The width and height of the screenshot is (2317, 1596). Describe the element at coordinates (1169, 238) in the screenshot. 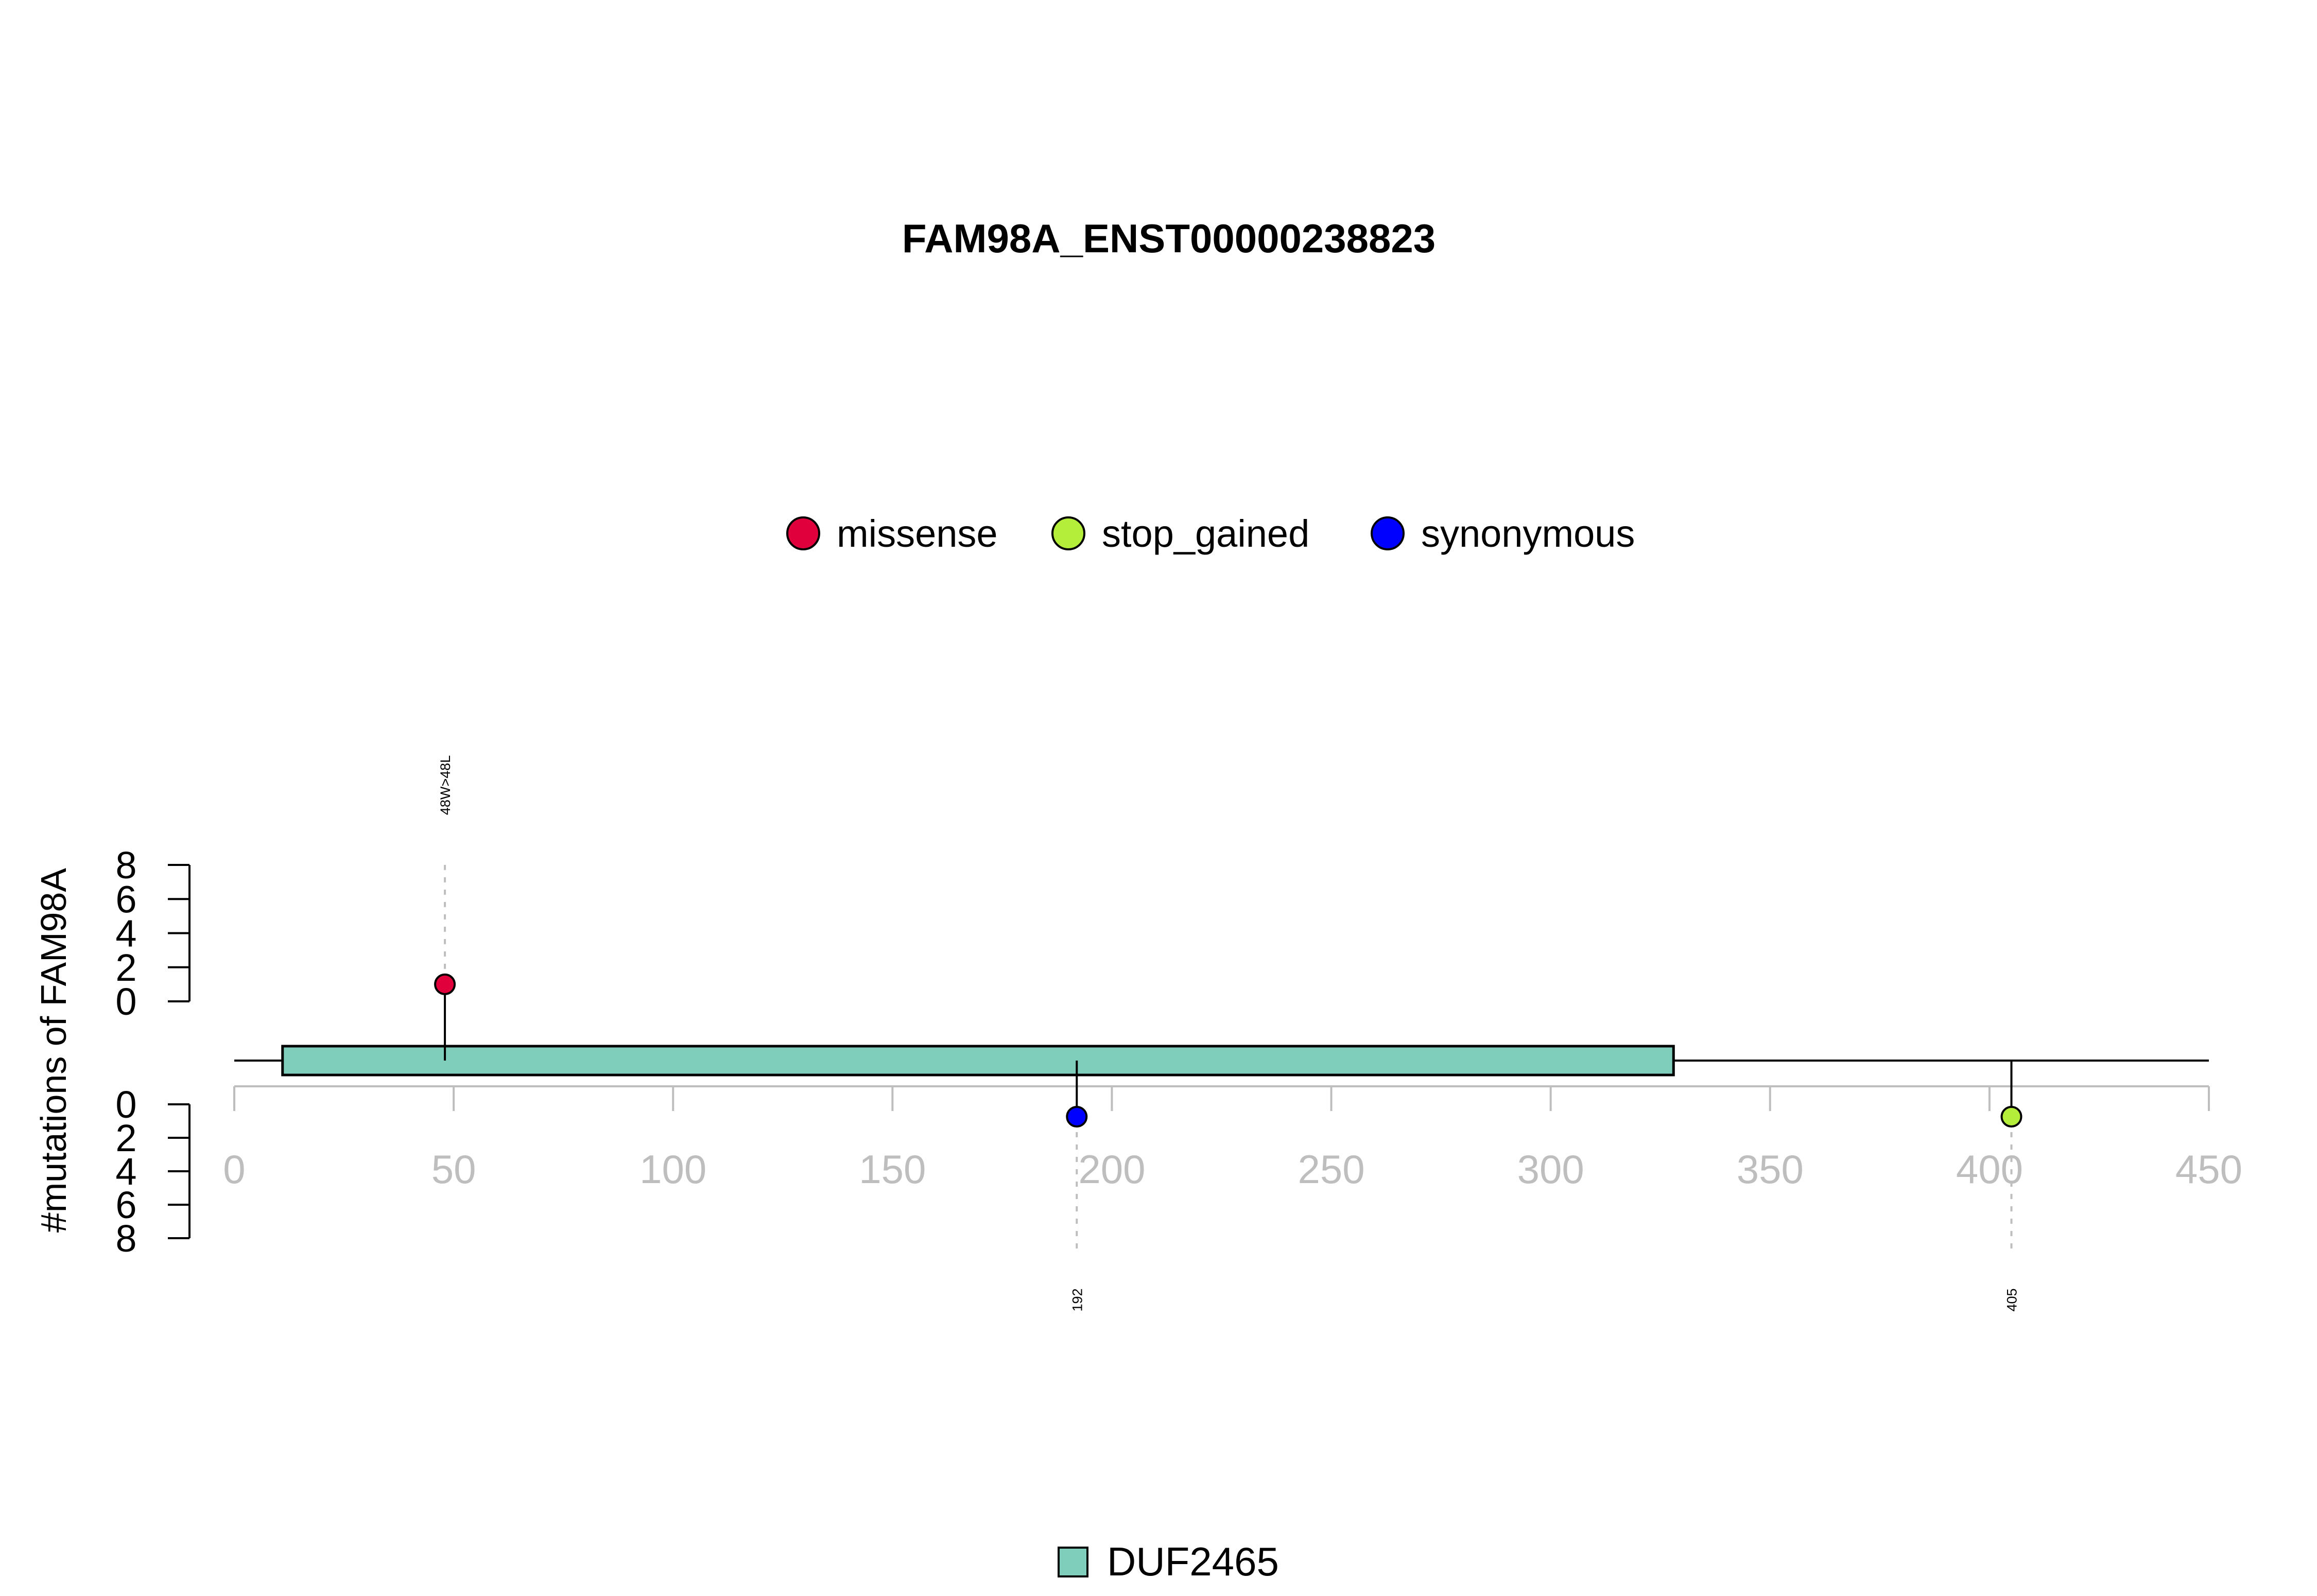

I see `chart-title: FAM98A_ENST00000238823` at that location.